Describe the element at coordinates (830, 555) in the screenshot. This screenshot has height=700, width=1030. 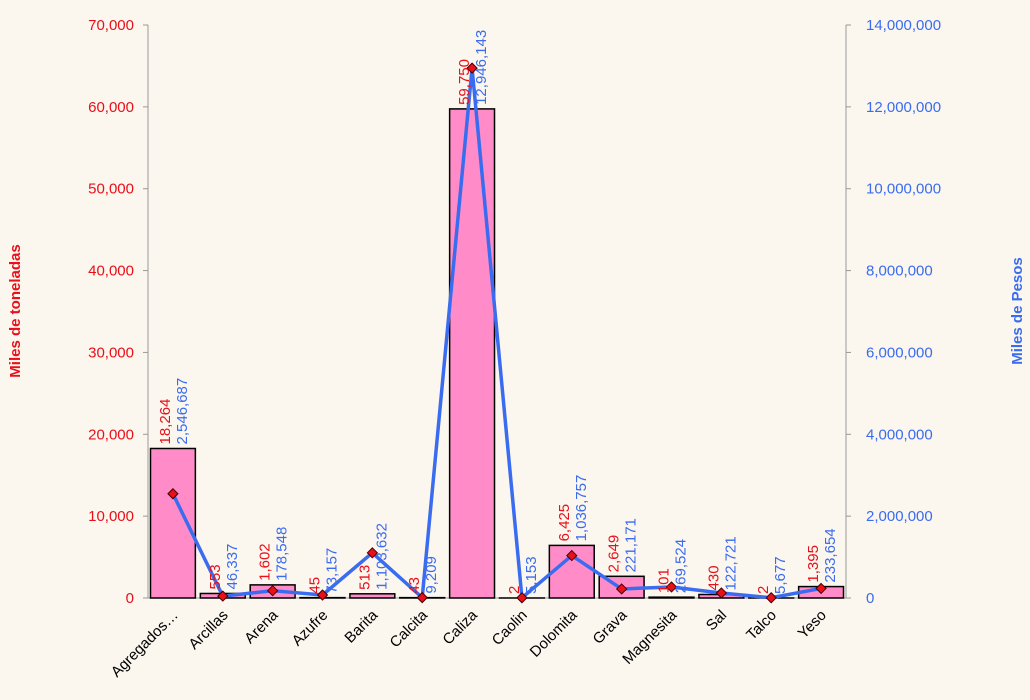
I see `value-label: 233,654` at that location.